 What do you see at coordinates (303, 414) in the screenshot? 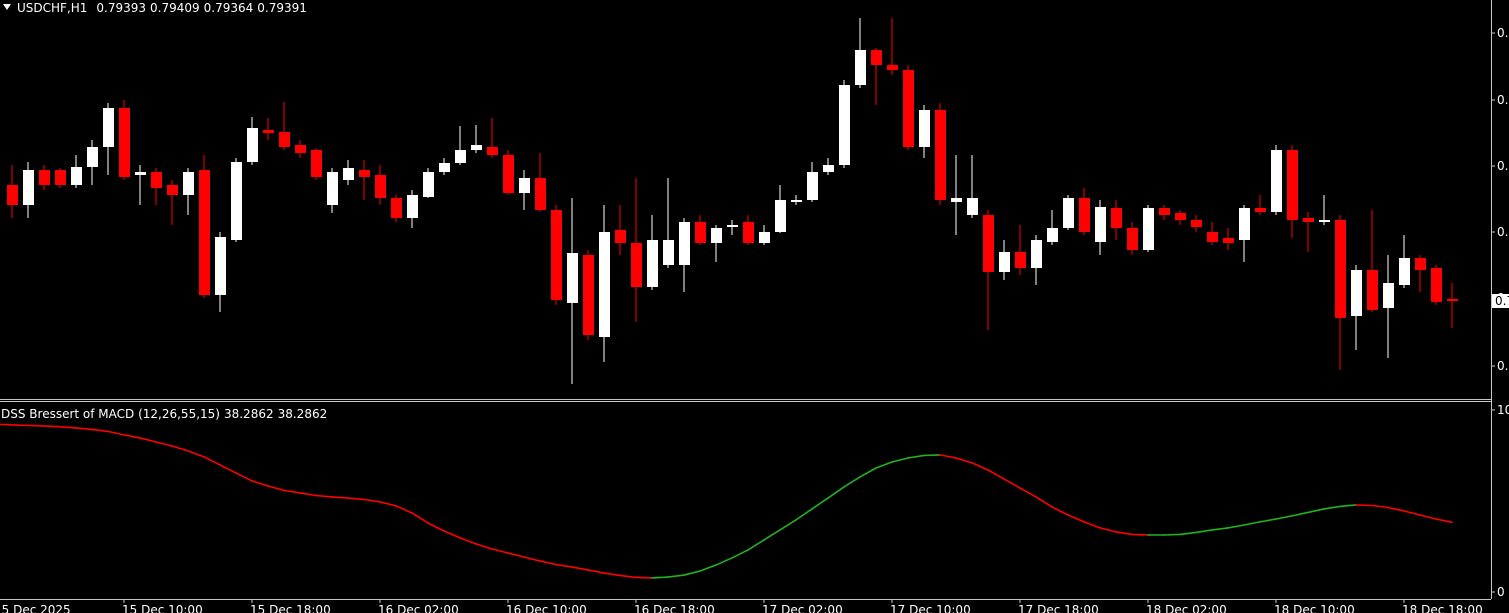
I see `indicator-value: 38.2862` at bounding box center [303, 414].